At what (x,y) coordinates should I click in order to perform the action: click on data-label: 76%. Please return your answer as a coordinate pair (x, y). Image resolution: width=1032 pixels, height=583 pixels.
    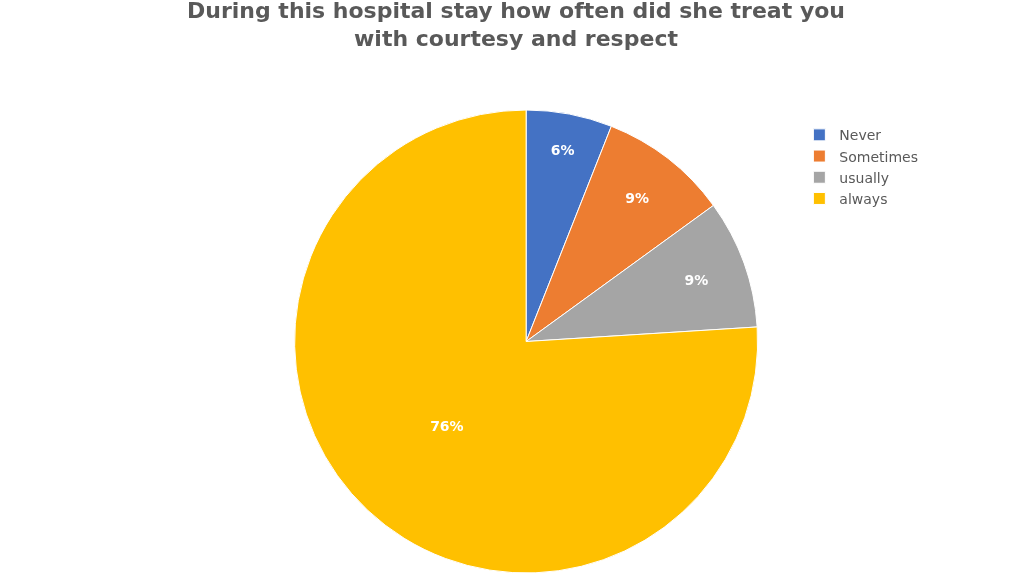
    Looking at the image, I should click on (447, 425).